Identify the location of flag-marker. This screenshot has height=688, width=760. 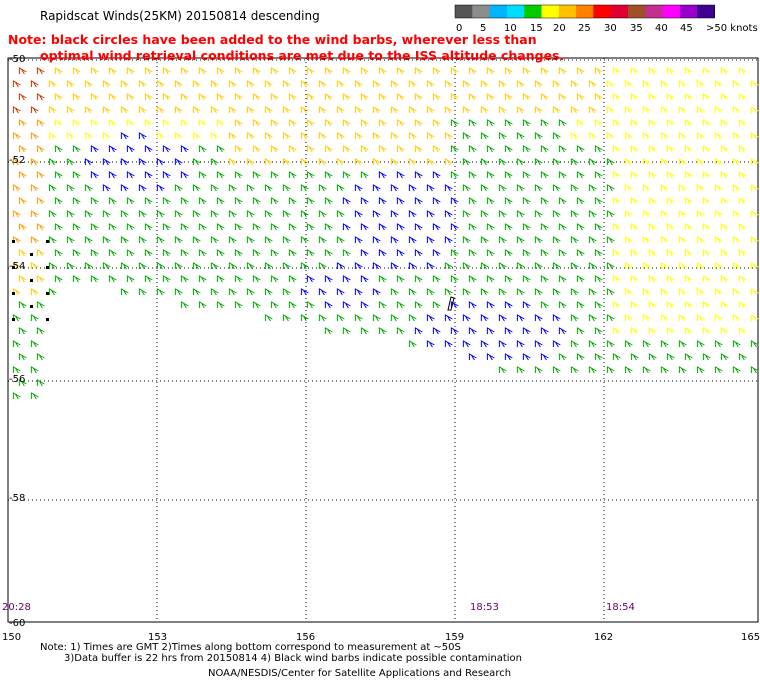
(47, 267).